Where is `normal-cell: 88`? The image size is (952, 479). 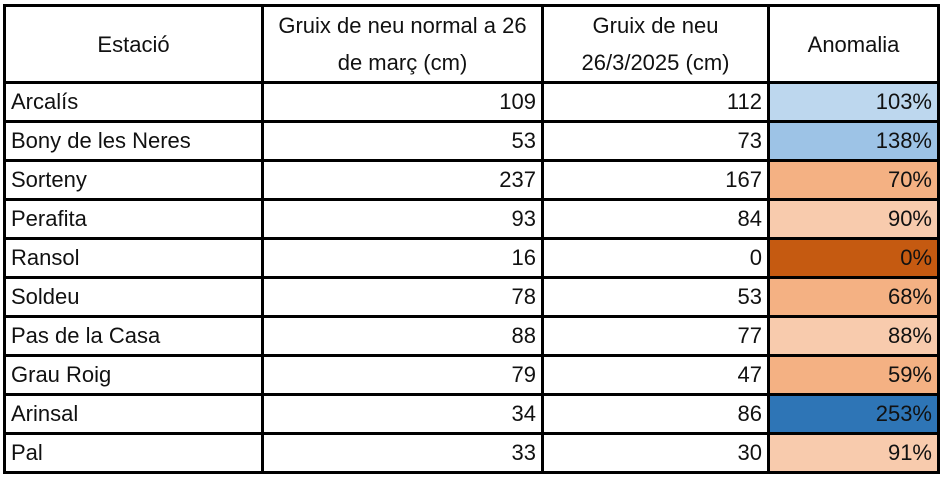 normal-cell: 88 is located at coordinates (402, 336).